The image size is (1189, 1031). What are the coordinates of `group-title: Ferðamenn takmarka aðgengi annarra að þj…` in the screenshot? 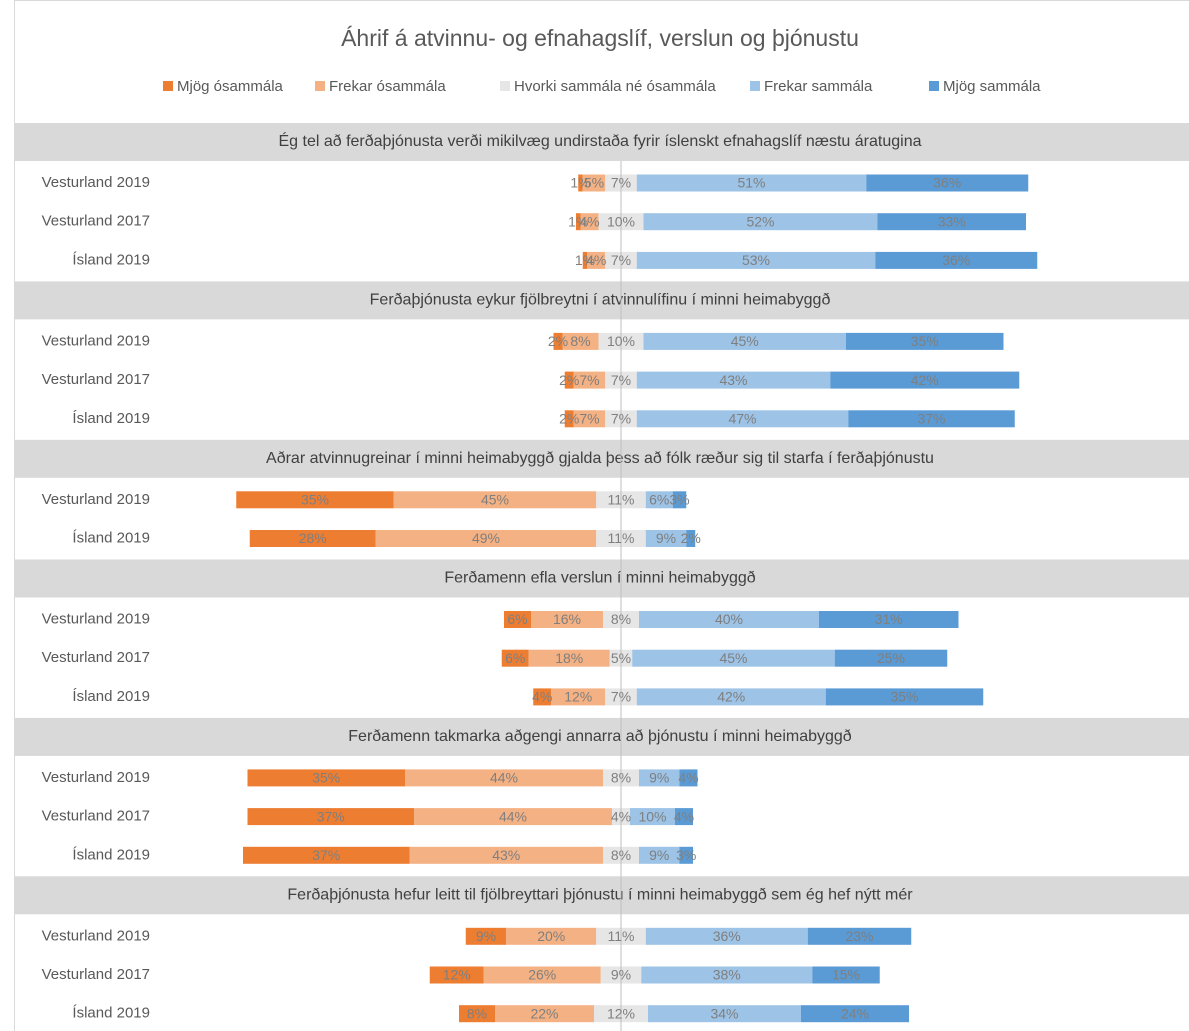 It's located at (600, 736).